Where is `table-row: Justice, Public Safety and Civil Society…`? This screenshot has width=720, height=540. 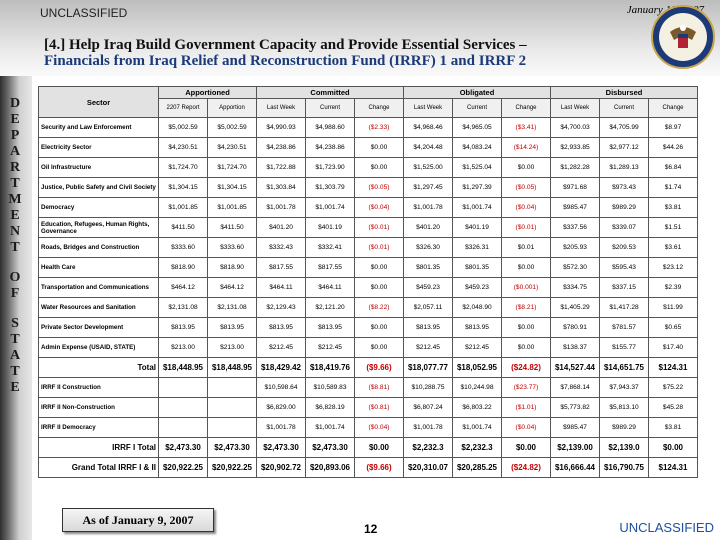 table-row: Justice, Public Safety and Civil Society… is located at coordinates (368, 187).